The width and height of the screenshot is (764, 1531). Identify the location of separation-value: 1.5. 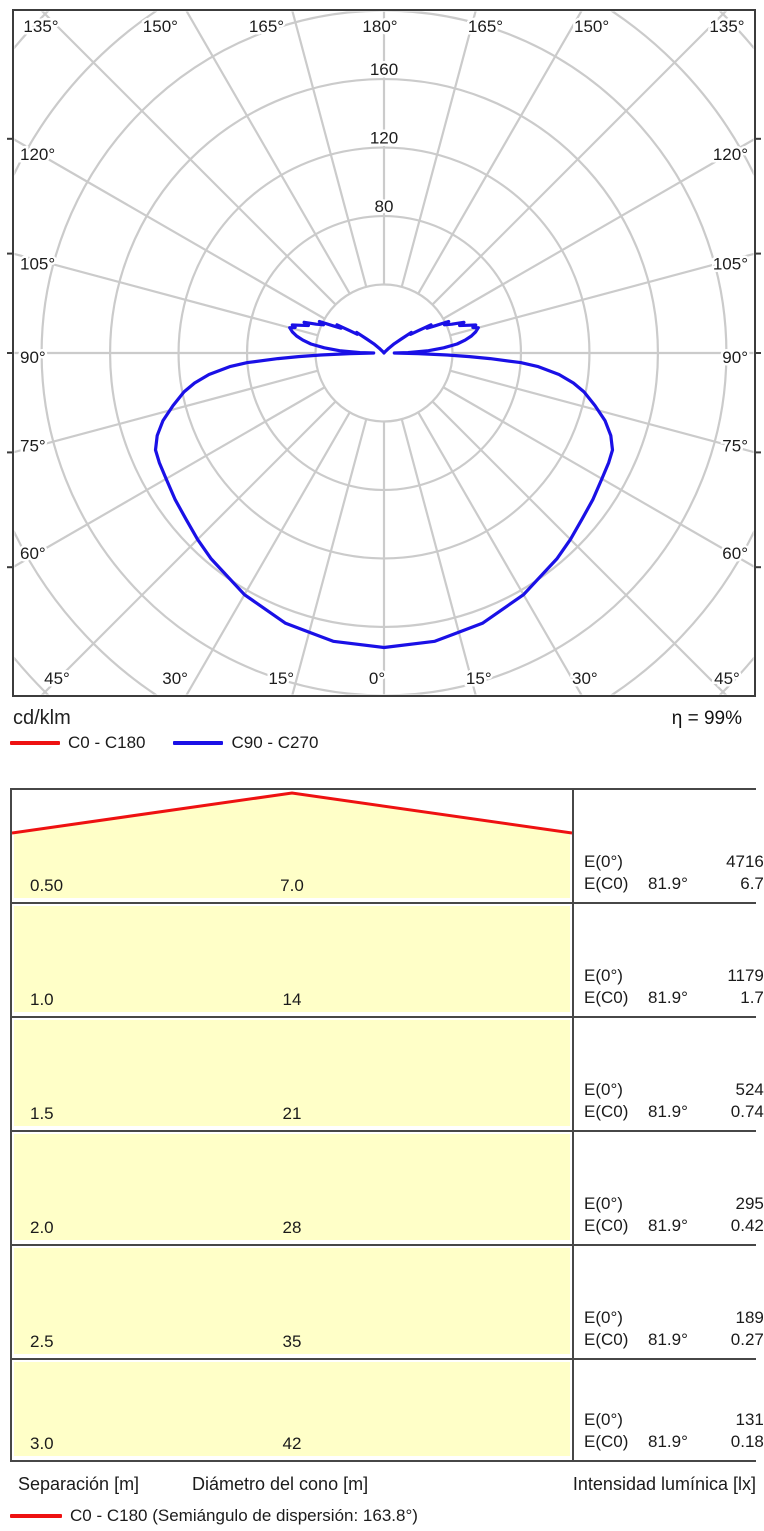
(42, 1113).